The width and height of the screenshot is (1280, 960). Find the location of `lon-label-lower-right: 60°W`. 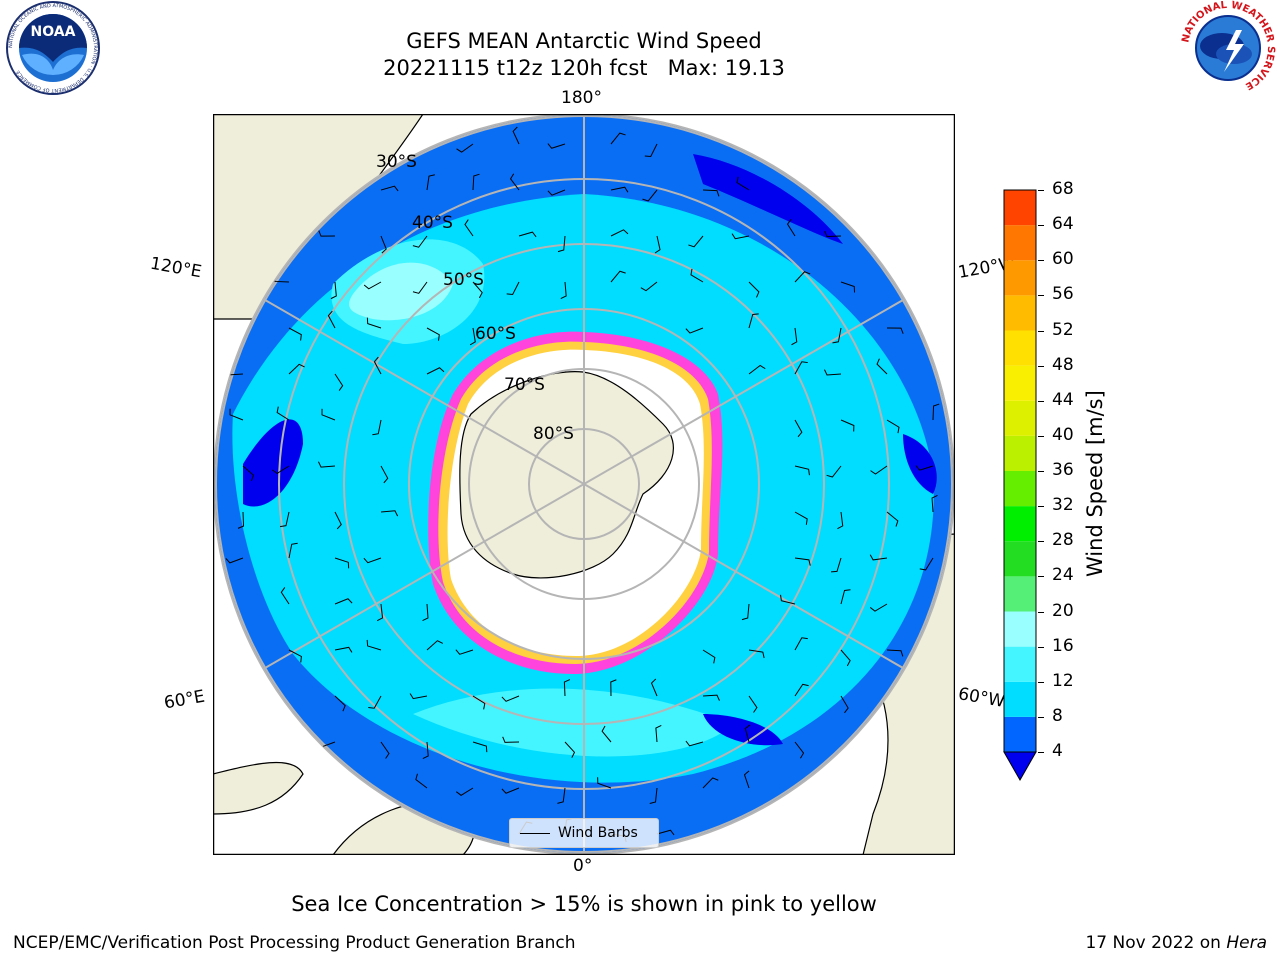

lon-label-lower-right: 60°W is located at coordinates (981, 698).